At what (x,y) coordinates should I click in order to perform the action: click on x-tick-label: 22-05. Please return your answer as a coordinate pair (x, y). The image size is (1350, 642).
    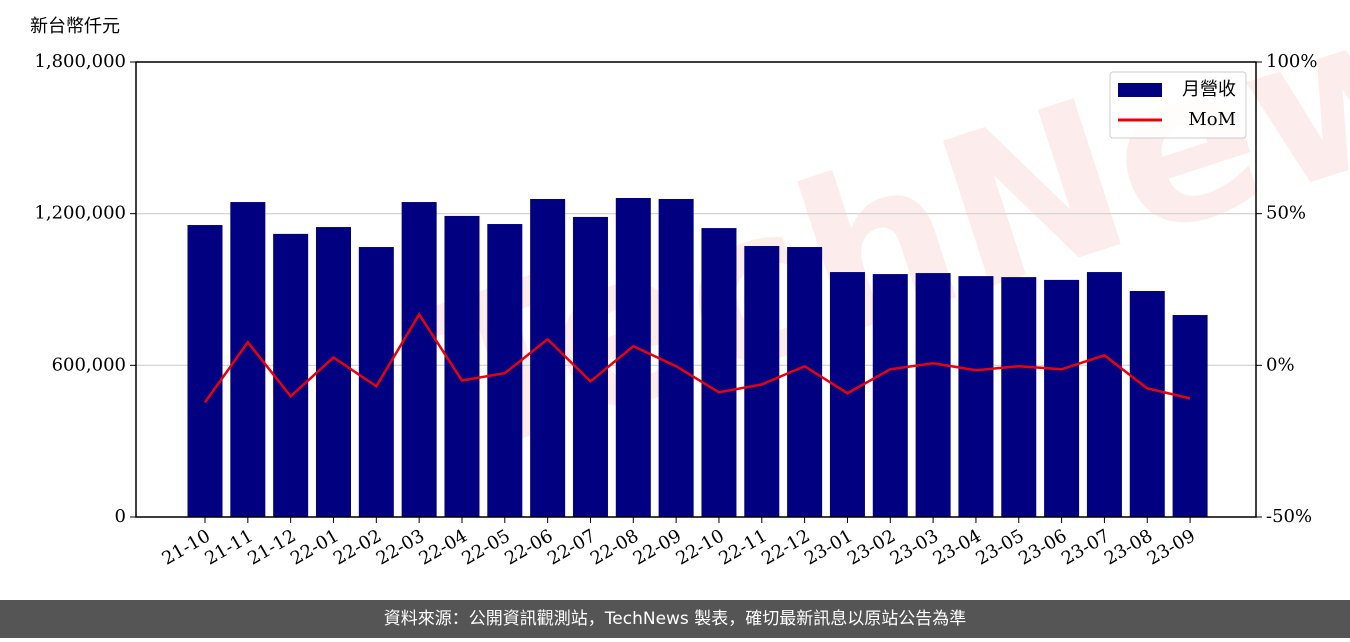
    Looking at the image, I should click on (485, 547).